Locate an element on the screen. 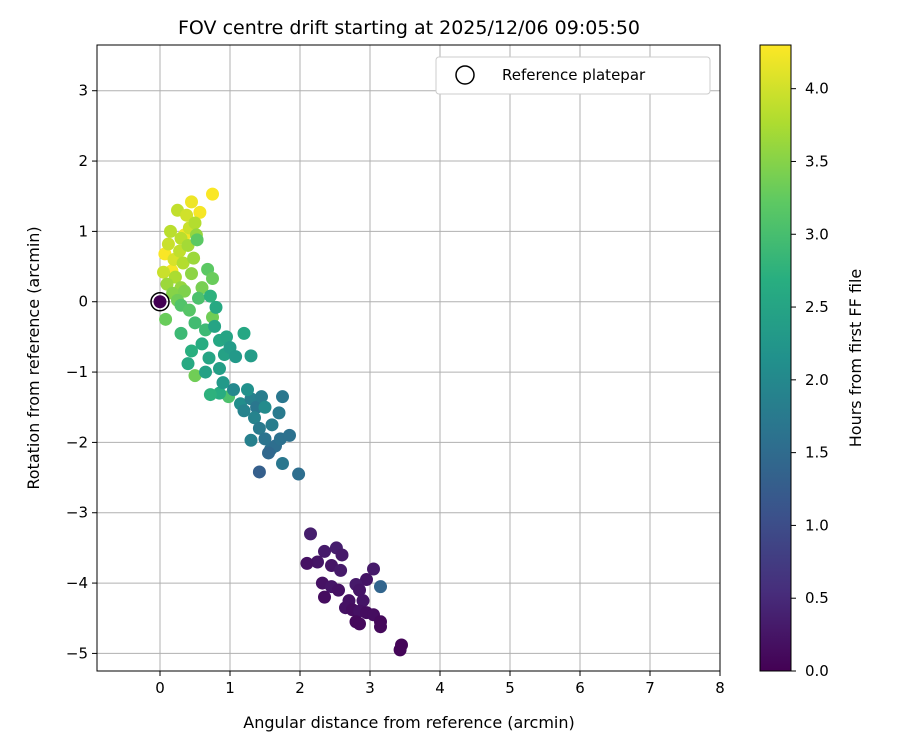  x-tick-label: 6 is located at coordinates (580, 688).